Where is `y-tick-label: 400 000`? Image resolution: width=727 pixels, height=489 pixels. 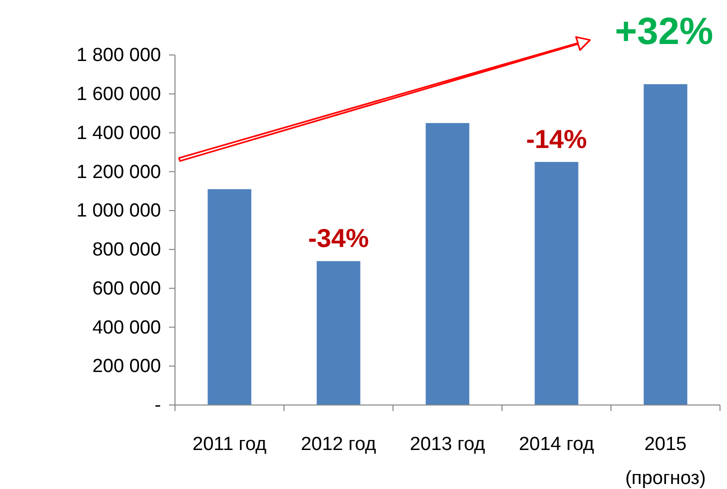 y-tick-label: 400 000 is located at coordinates (126, 327).